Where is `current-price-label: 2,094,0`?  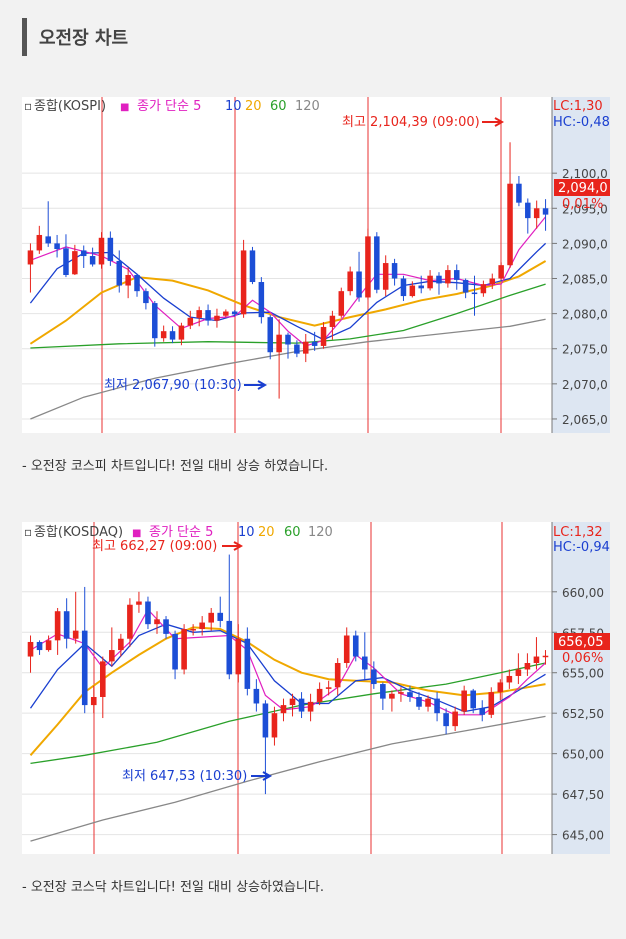
current-price-label: 2,094,0 is located at coordinates (583, 188).